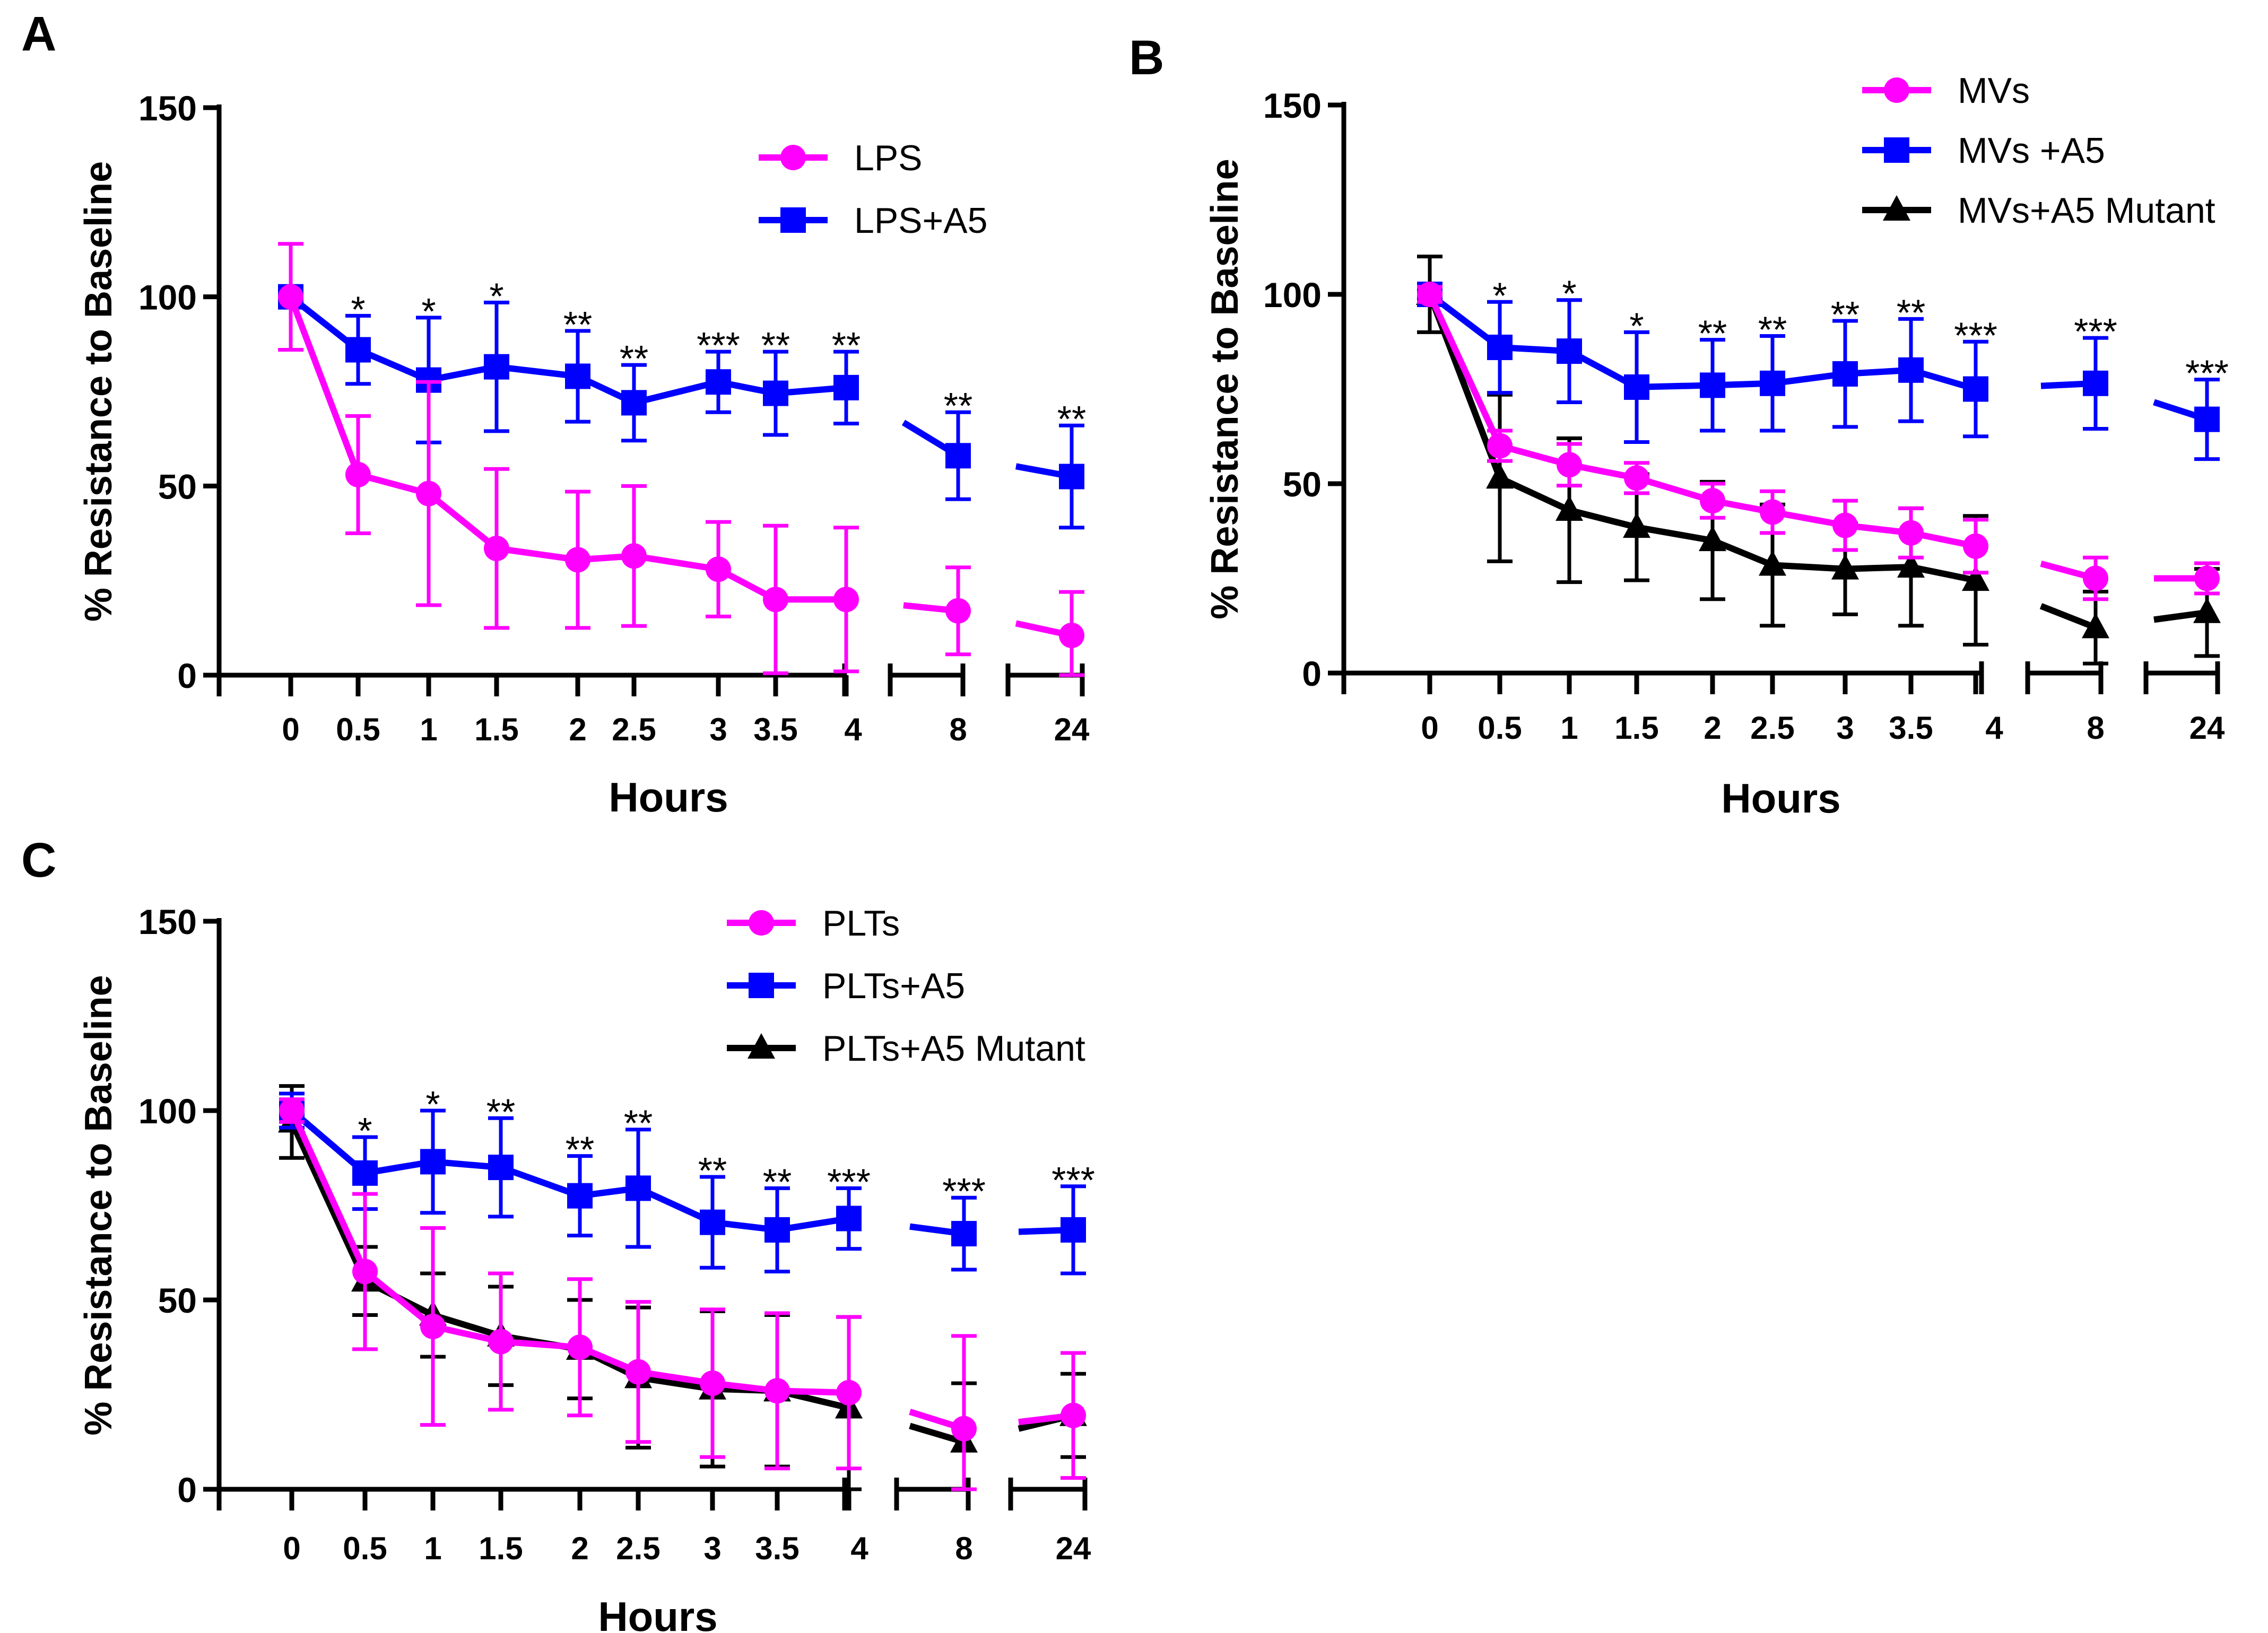 The image size is (2268, 1633). What do you see at coordinates (893, 986) in the screenshot?
I see `legend-label: PLTs+A5` at bounding box center [893, 986].